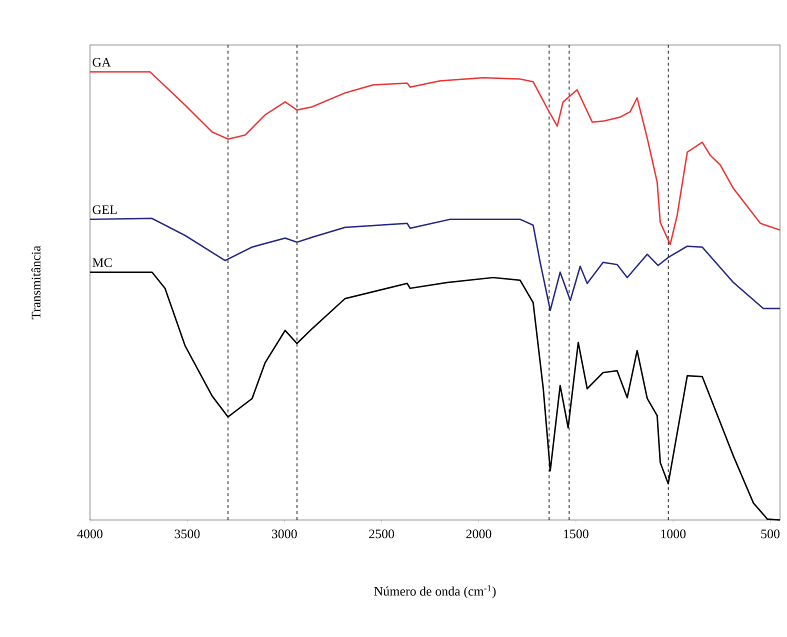  What do you see at coordinates (104, 209) in the screenshot?
I see `series-label: GEL` at bounding box center [104, 209].